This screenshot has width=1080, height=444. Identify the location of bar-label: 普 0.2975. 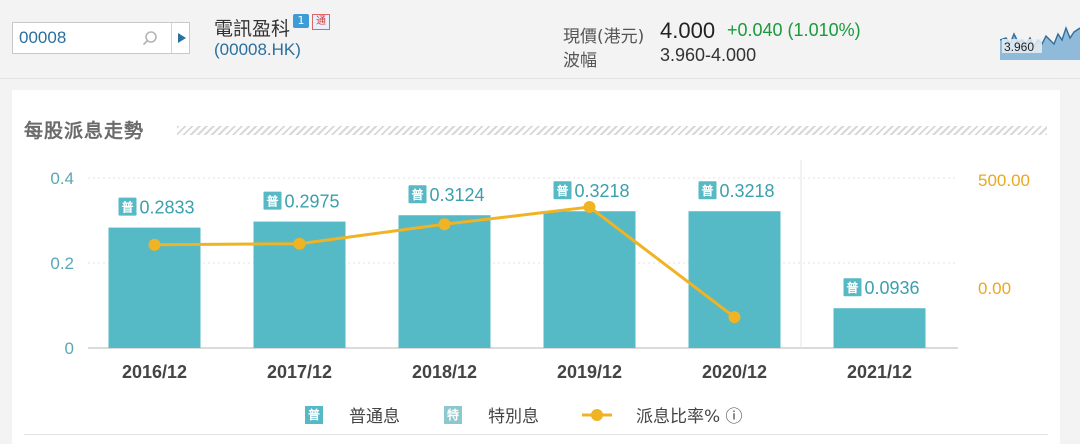
(301, 201).